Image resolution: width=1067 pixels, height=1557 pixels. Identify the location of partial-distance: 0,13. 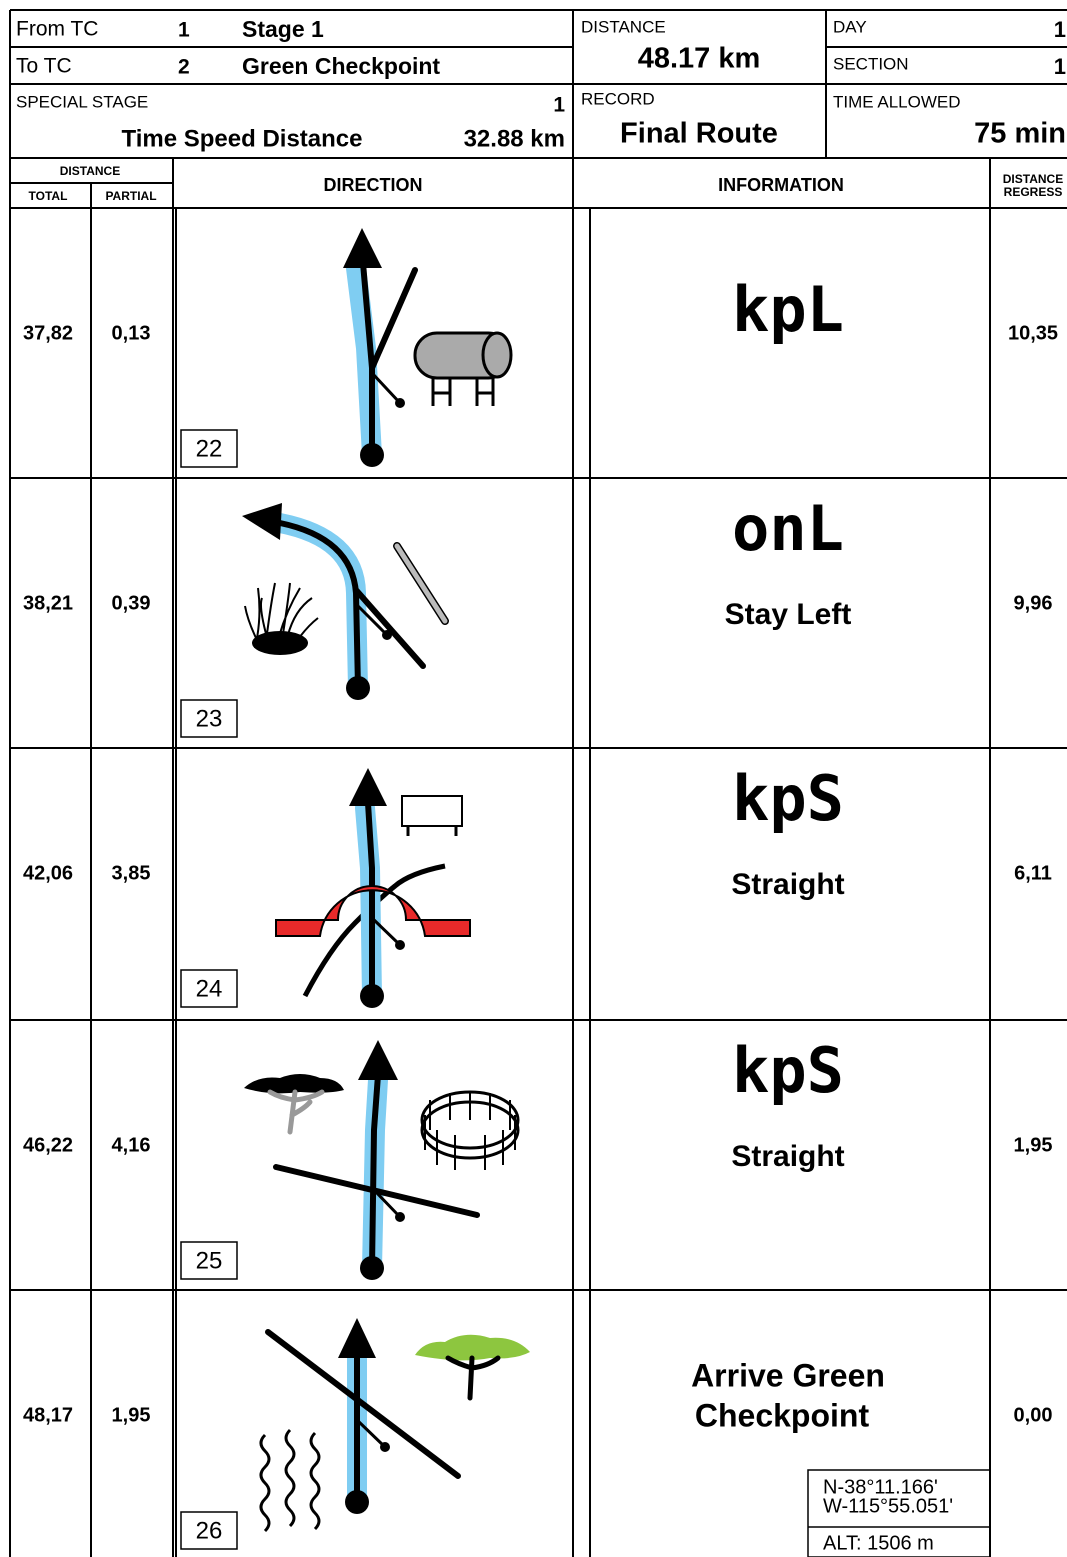
(131, 333).